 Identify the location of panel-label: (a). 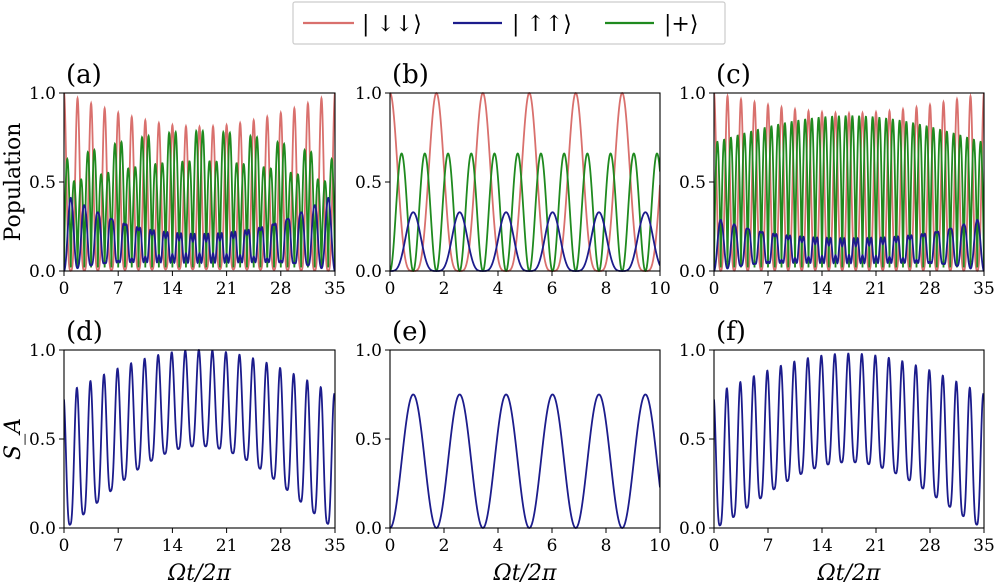
(84, 75).